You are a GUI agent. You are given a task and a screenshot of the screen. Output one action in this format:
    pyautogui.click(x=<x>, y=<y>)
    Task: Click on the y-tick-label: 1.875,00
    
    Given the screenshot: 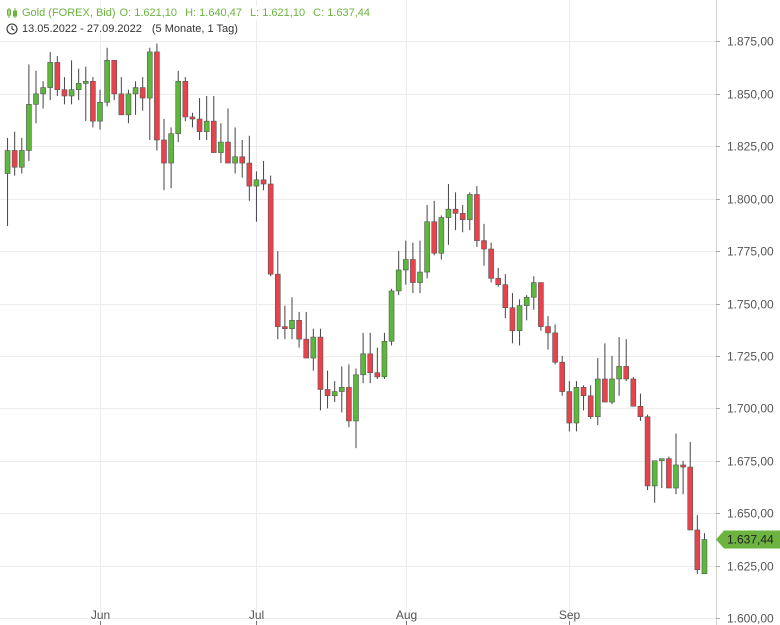 What is the action you would take?
    pyautogui.click(x=750, y=42)
    